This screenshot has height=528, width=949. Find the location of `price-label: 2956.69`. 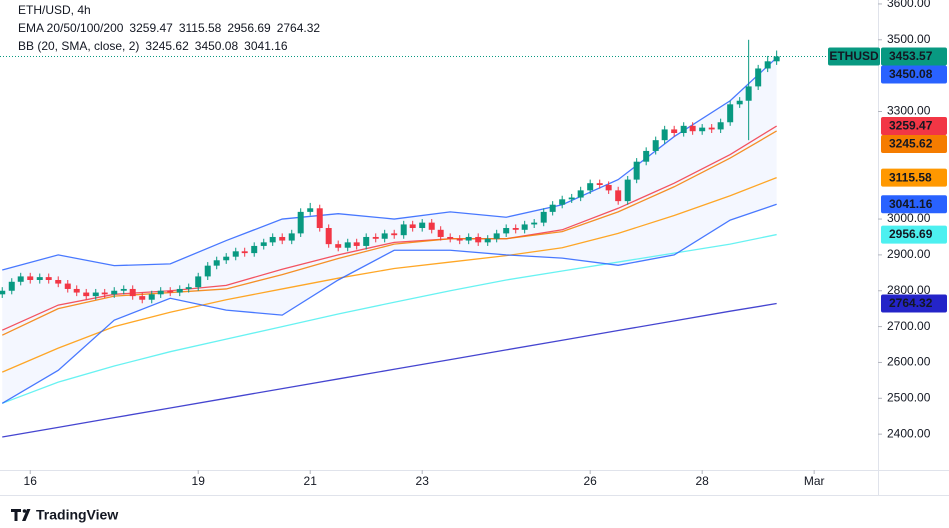

price-label: 2956.69 is located at coordinates (911, 234).